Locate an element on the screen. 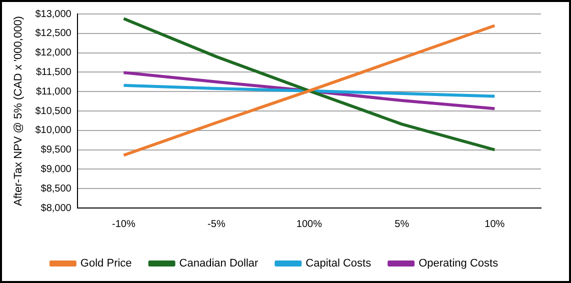 This screenshot has width=571, height=283. x-tick-label: 5% is located at coordinates (402, 224).